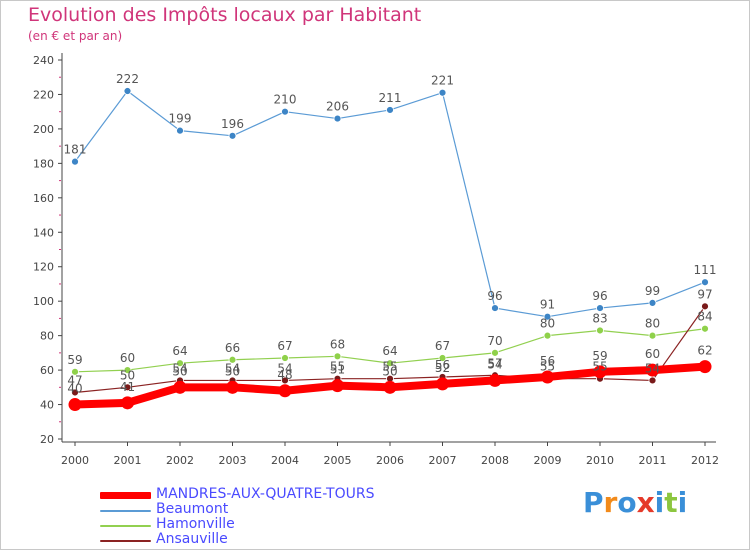  I want to click on x-tick-label-2005: 2005, so click(338, 460).